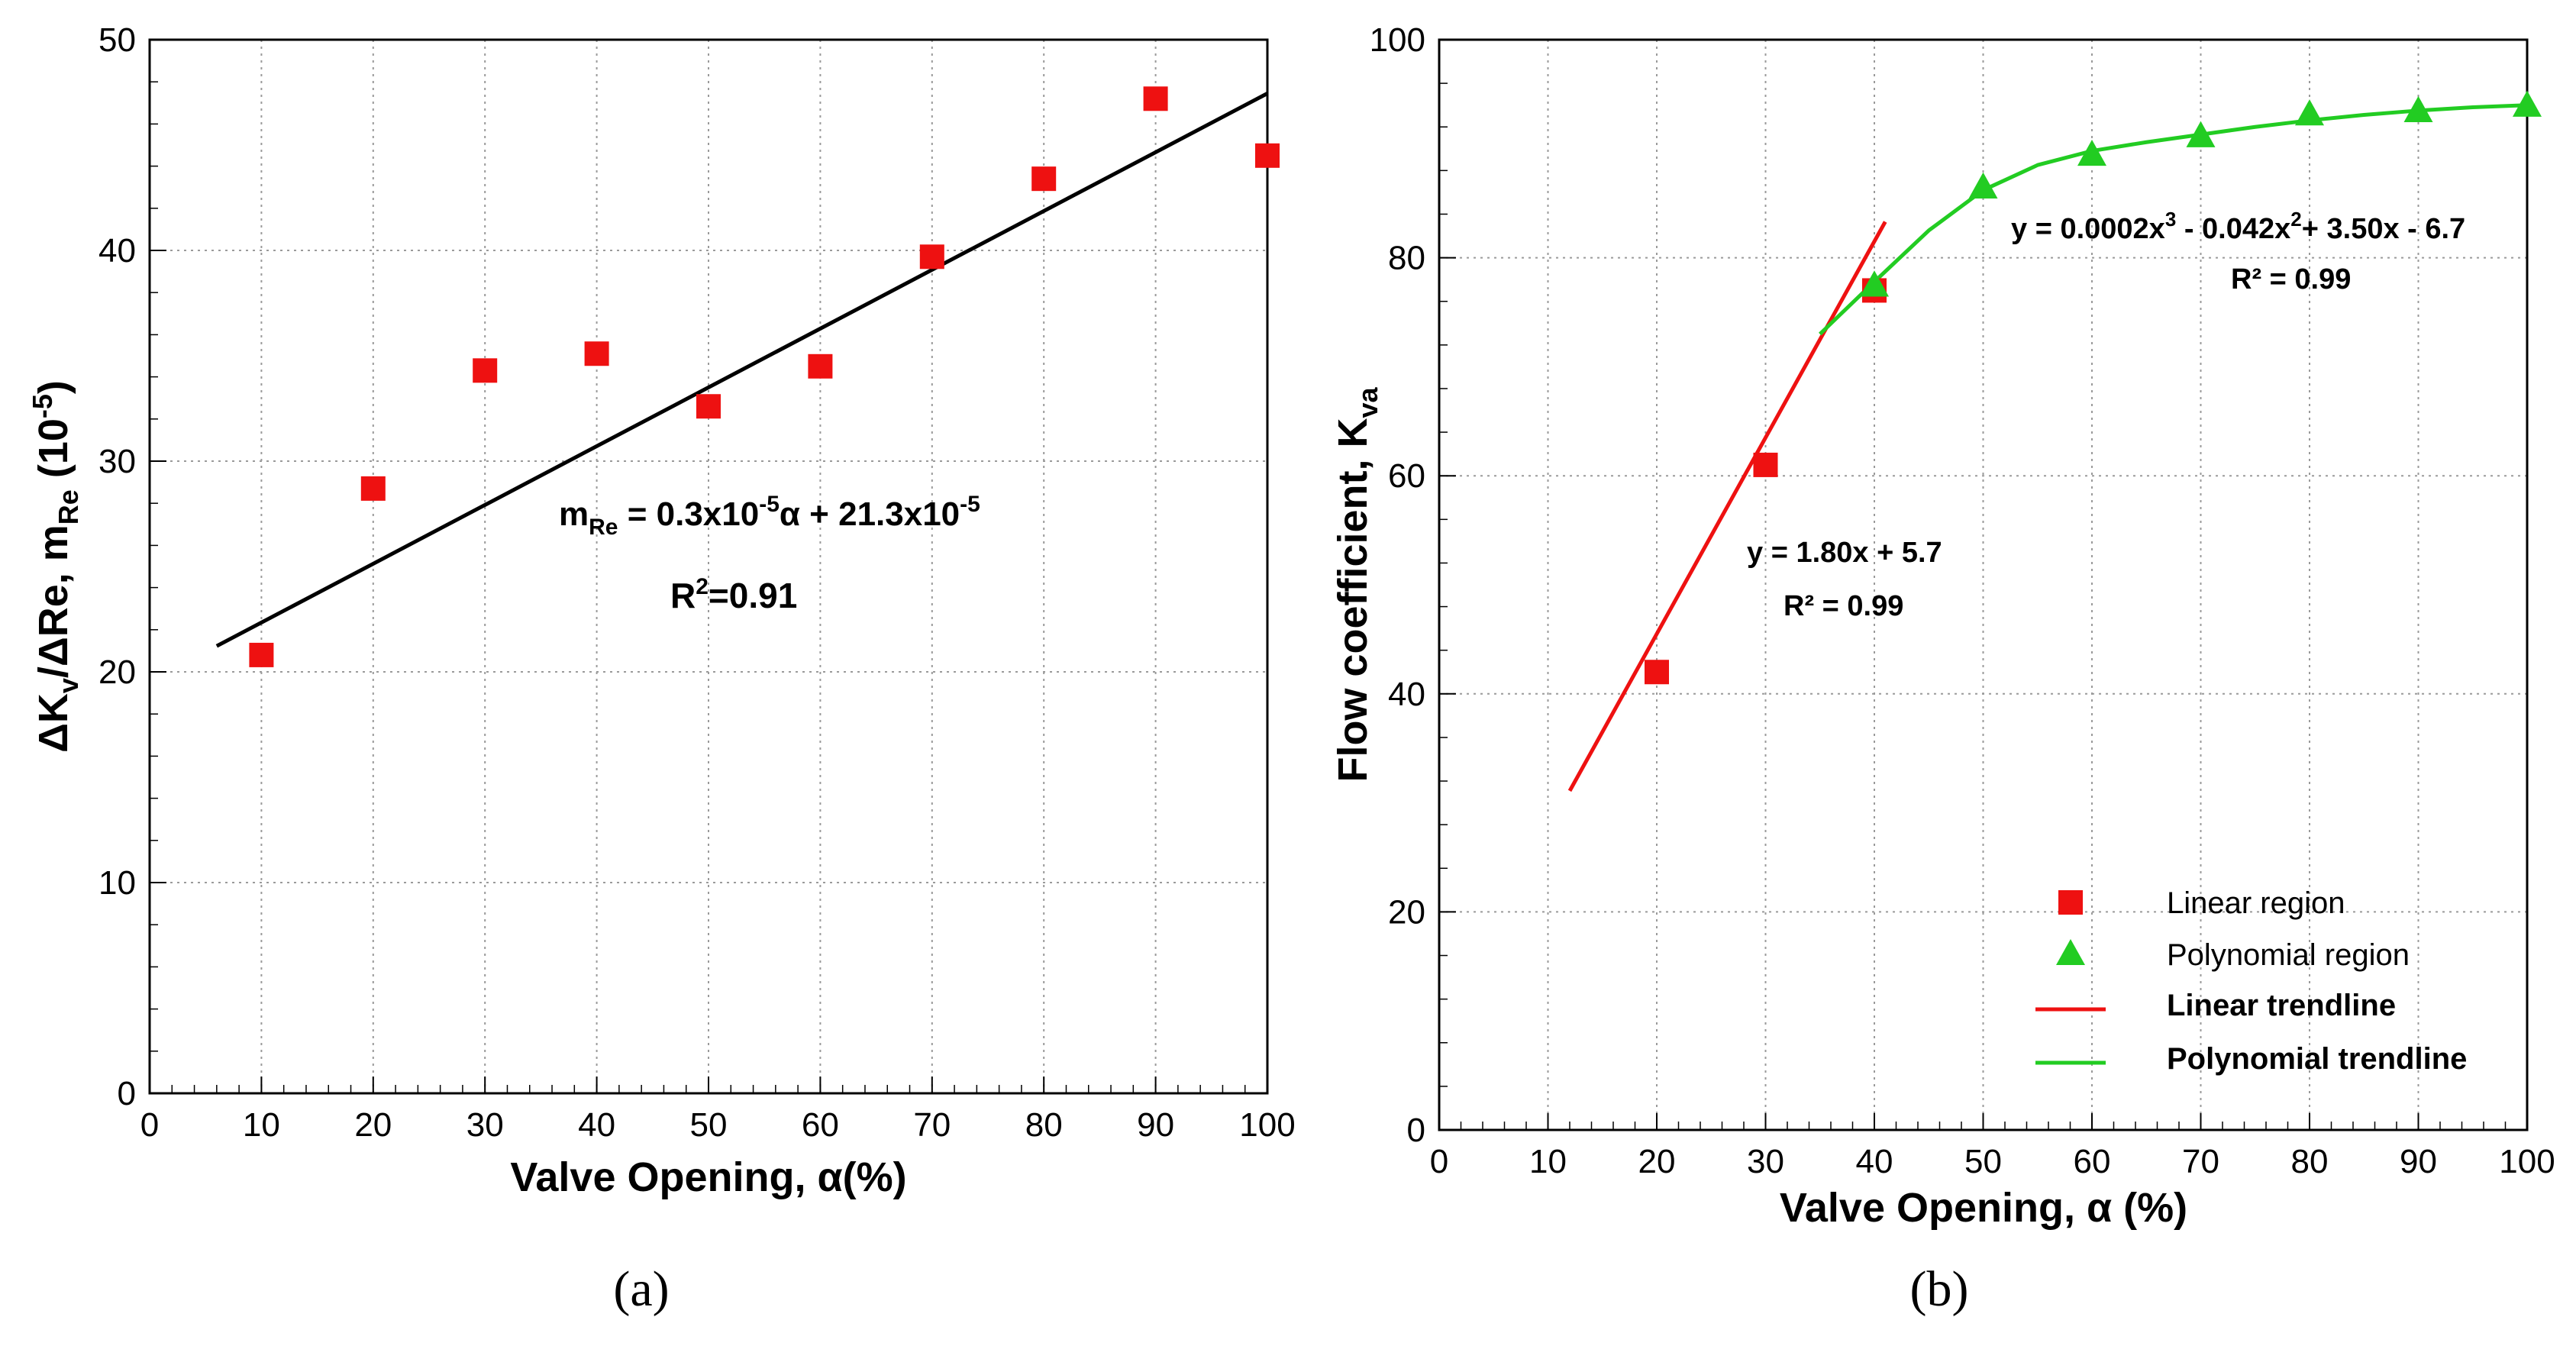 The image size is (2576, 1346). What do you see at coordinates (2256, 903) in the screenshot?
I see `legend-entry-label: Linear region` at bounding box center [2256, 903].